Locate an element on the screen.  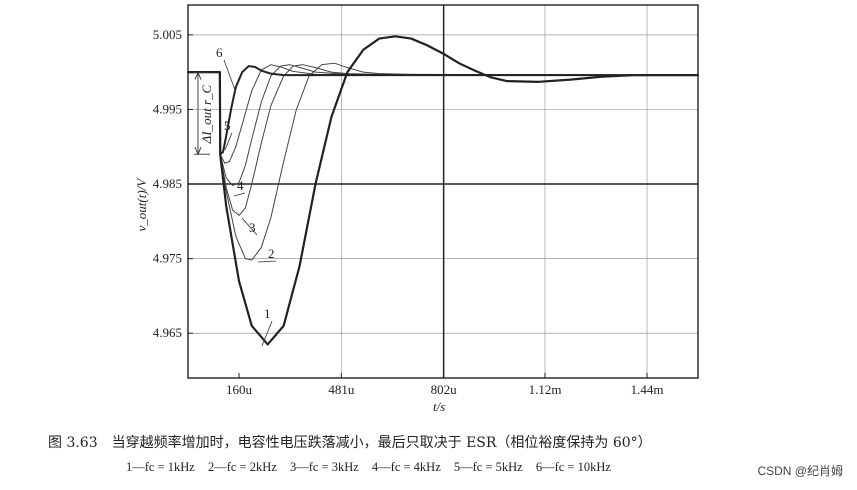
y-tick-label: 4.985 is located at coordinates (167, 183).